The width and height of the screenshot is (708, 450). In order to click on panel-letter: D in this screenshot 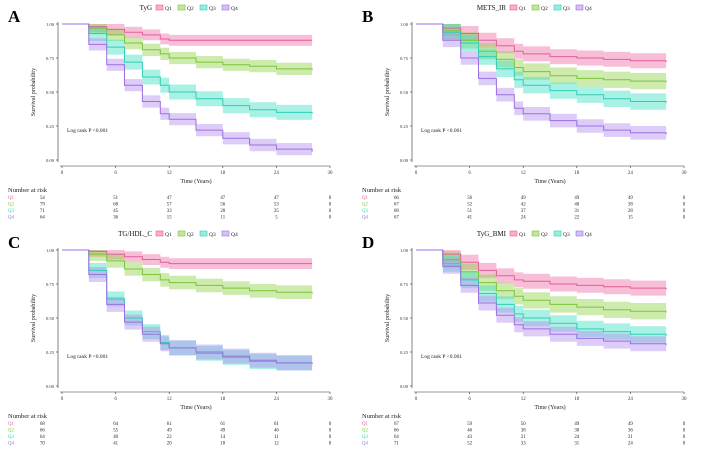, I will do `click(368, 242)`.